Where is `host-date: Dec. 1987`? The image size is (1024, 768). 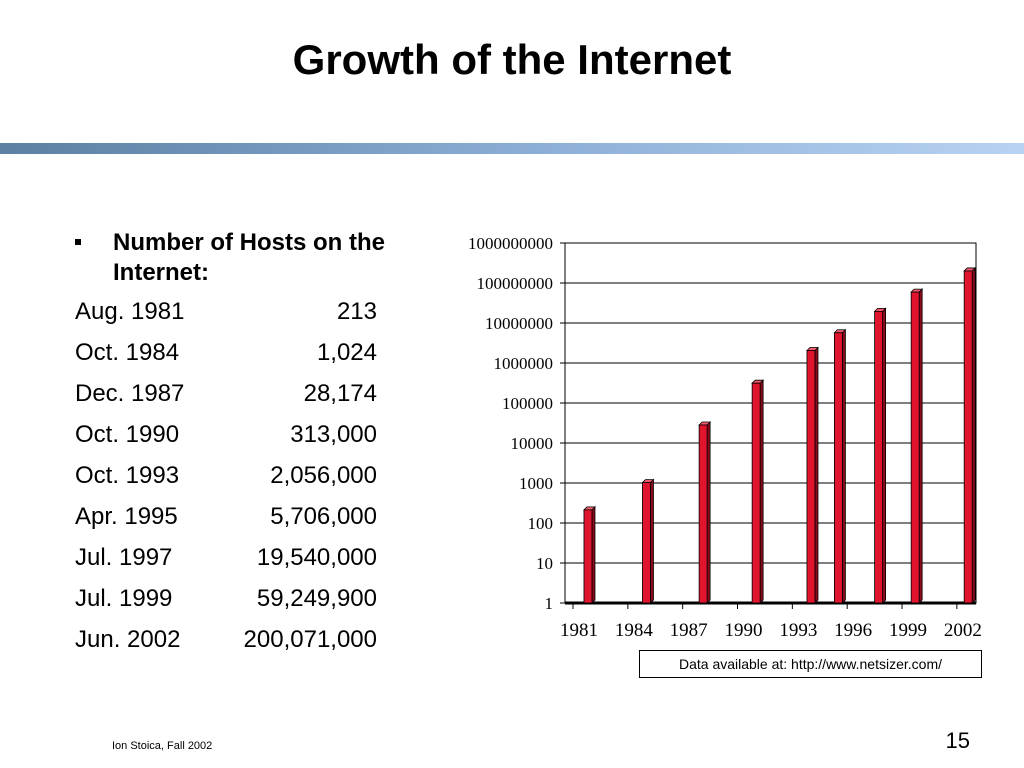
host-date: Dec. 1987 is located at coordinates (130, 393).